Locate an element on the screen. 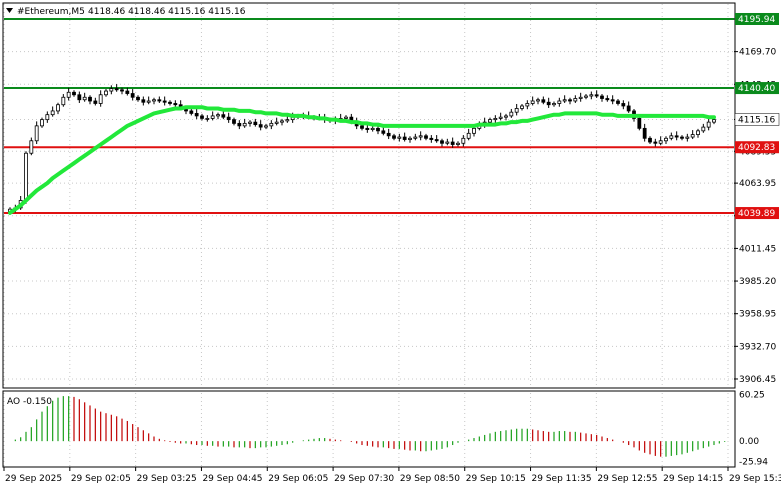 The width and height of the screenshot is (781, 493). y-tick-label: 4063.95 is located at coordinates (757, 184).